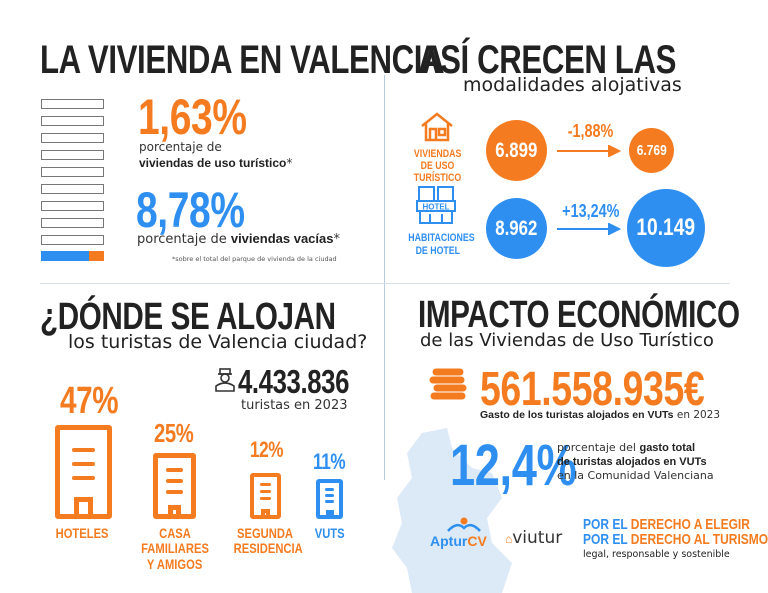 The image size is (768, 593). I want to click on row2-to-circle: 10.149, so click(666, 228).